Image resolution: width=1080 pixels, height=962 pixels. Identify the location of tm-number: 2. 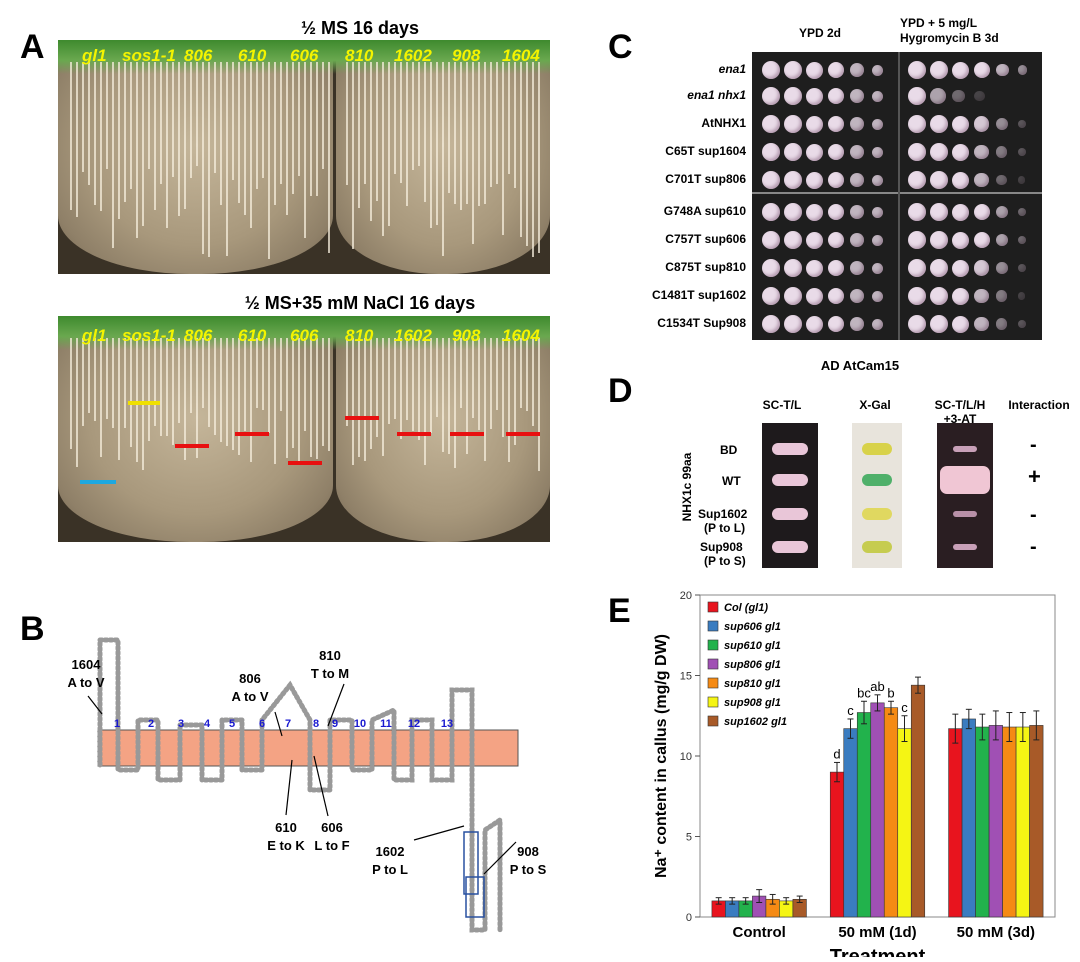
(151, 724).